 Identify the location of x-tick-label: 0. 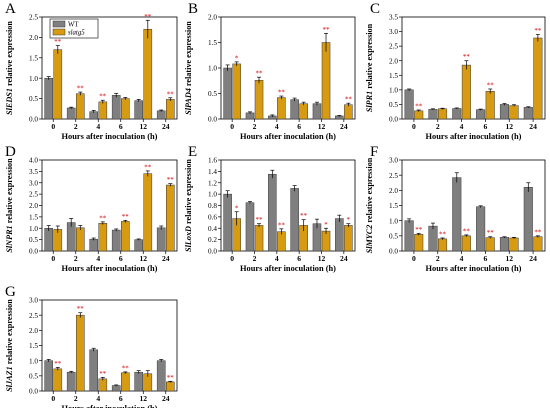
(53, 258).